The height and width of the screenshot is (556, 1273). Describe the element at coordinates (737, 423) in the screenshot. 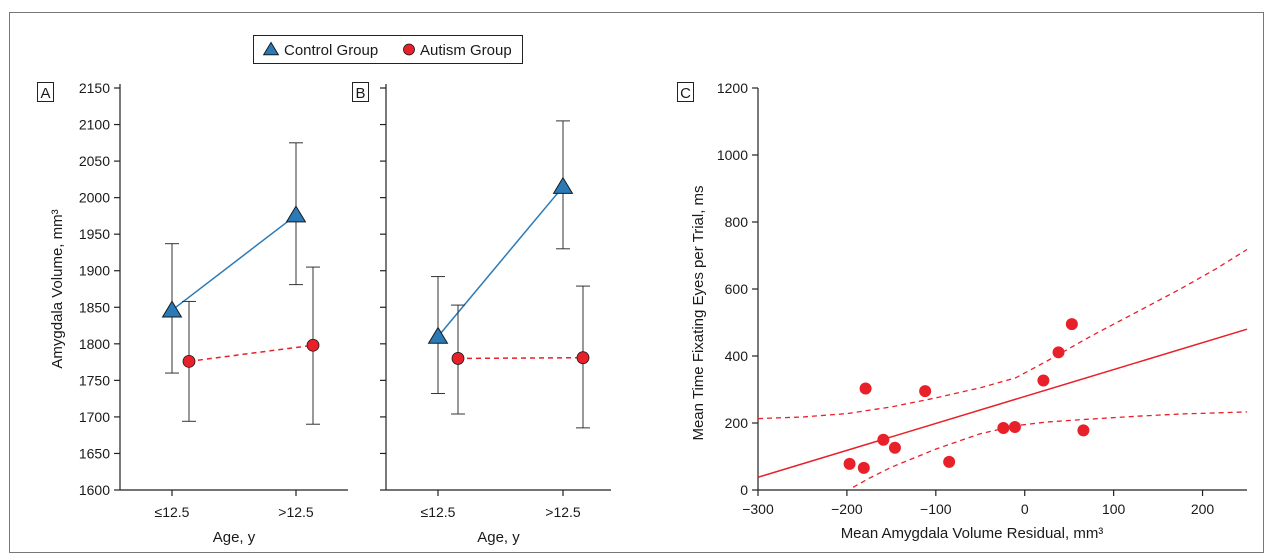

I see `y-tick-label: 200` at that location.